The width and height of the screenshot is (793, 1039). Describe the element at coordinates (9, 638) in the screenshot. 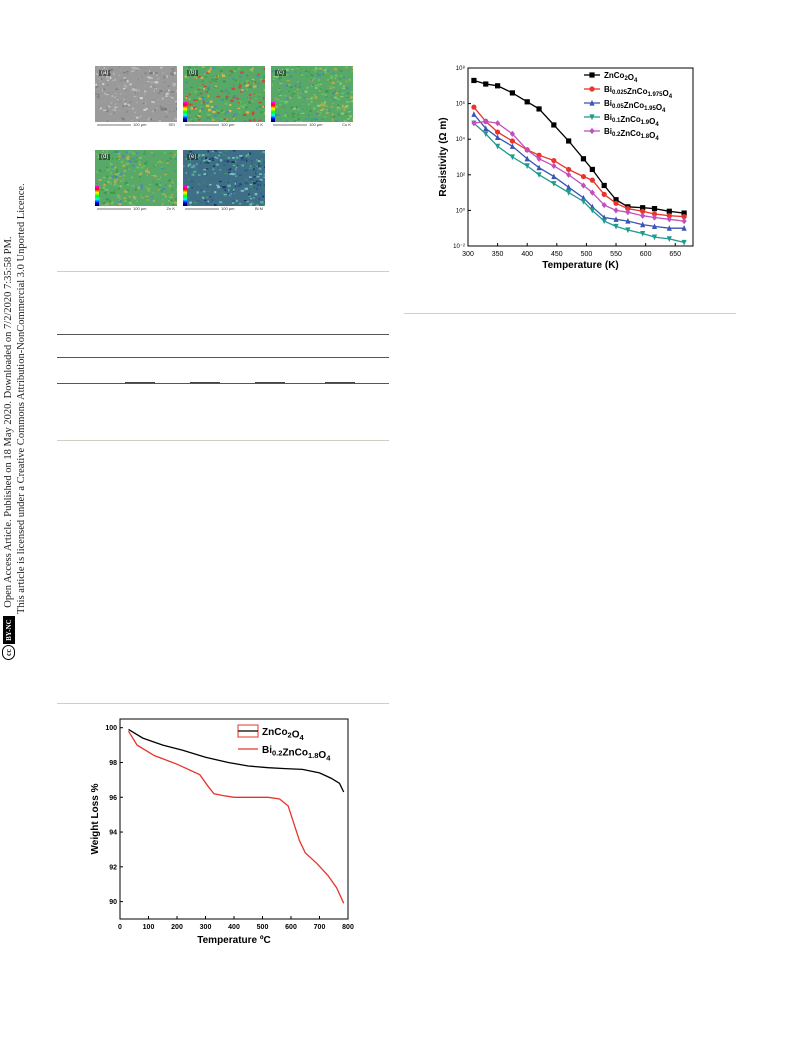

I see `cc-license-badge: ccBY-NC` at that location.